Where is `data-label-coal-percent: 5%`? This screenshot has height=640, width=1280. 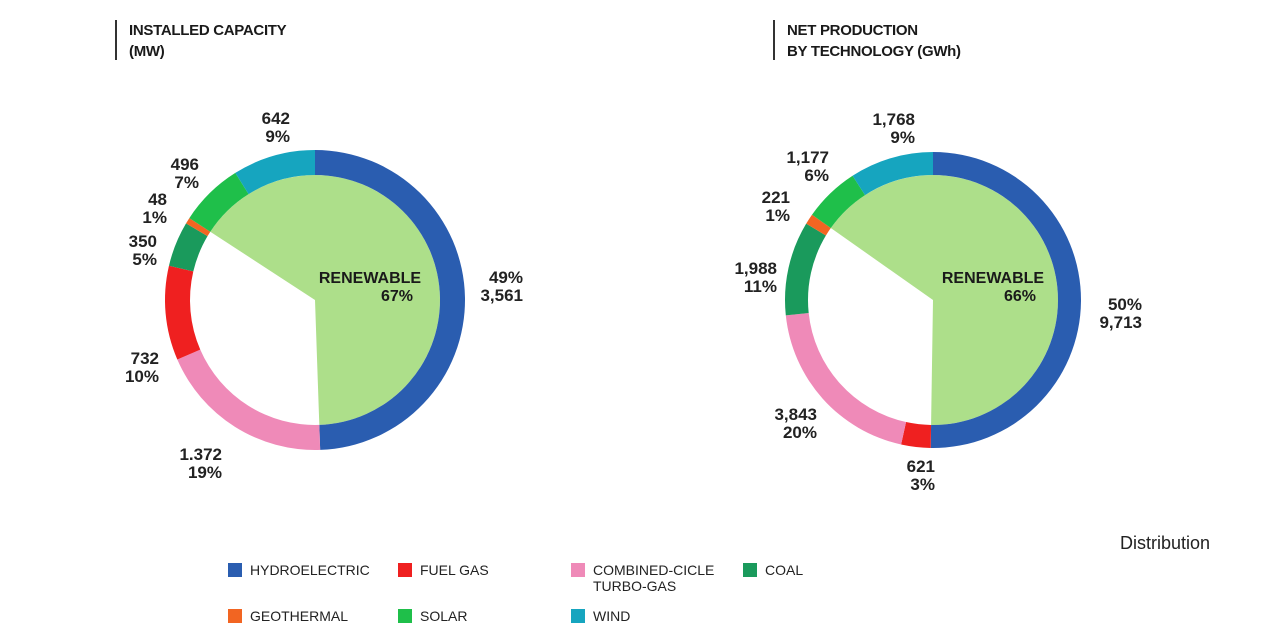 data-label-coal-percent: 5% is located at coordinates (144, 259).